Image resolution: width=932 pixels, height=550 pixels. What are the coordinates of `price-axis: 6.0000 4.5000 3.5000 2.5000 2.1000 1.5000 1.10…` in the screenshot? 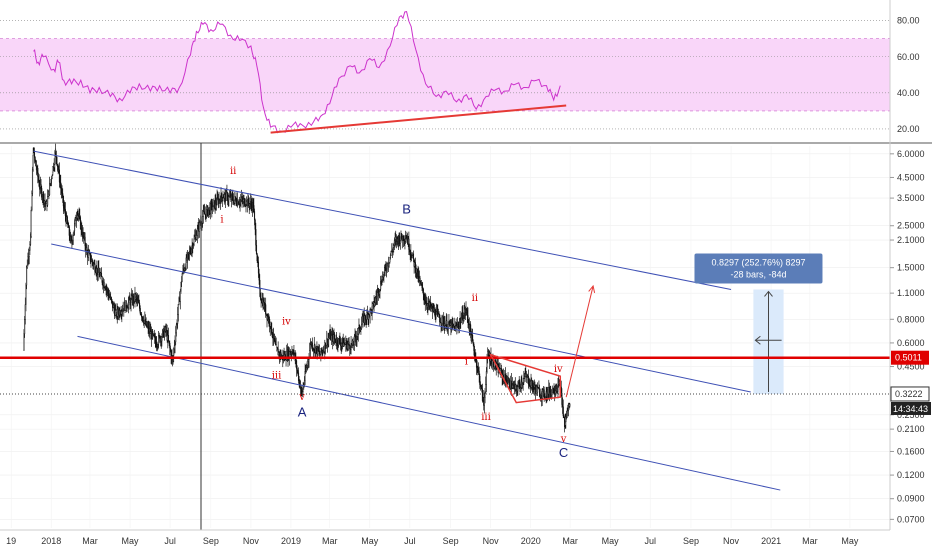 It's located at (907, 337).